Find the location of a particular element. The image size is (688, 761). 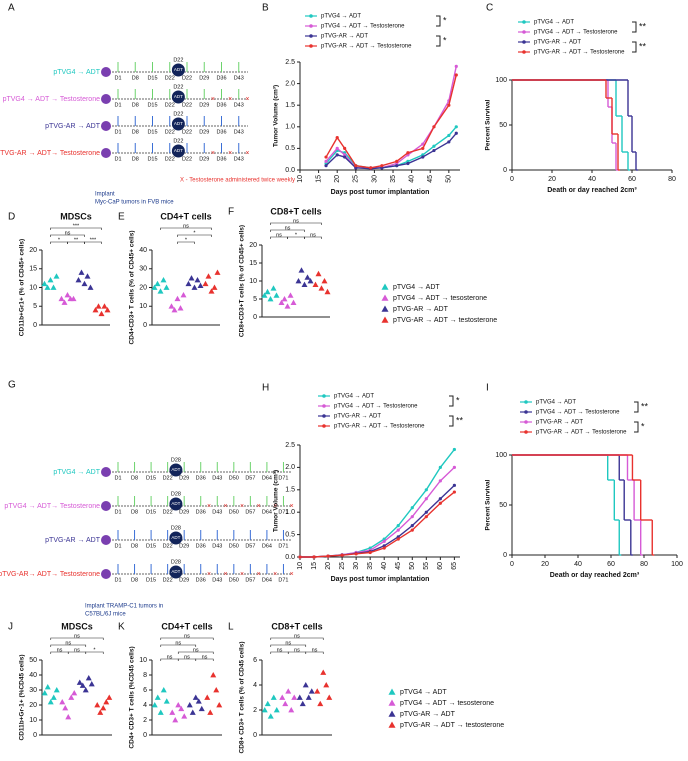

y-tick-label: 20 is located at coordinates (33, 250).